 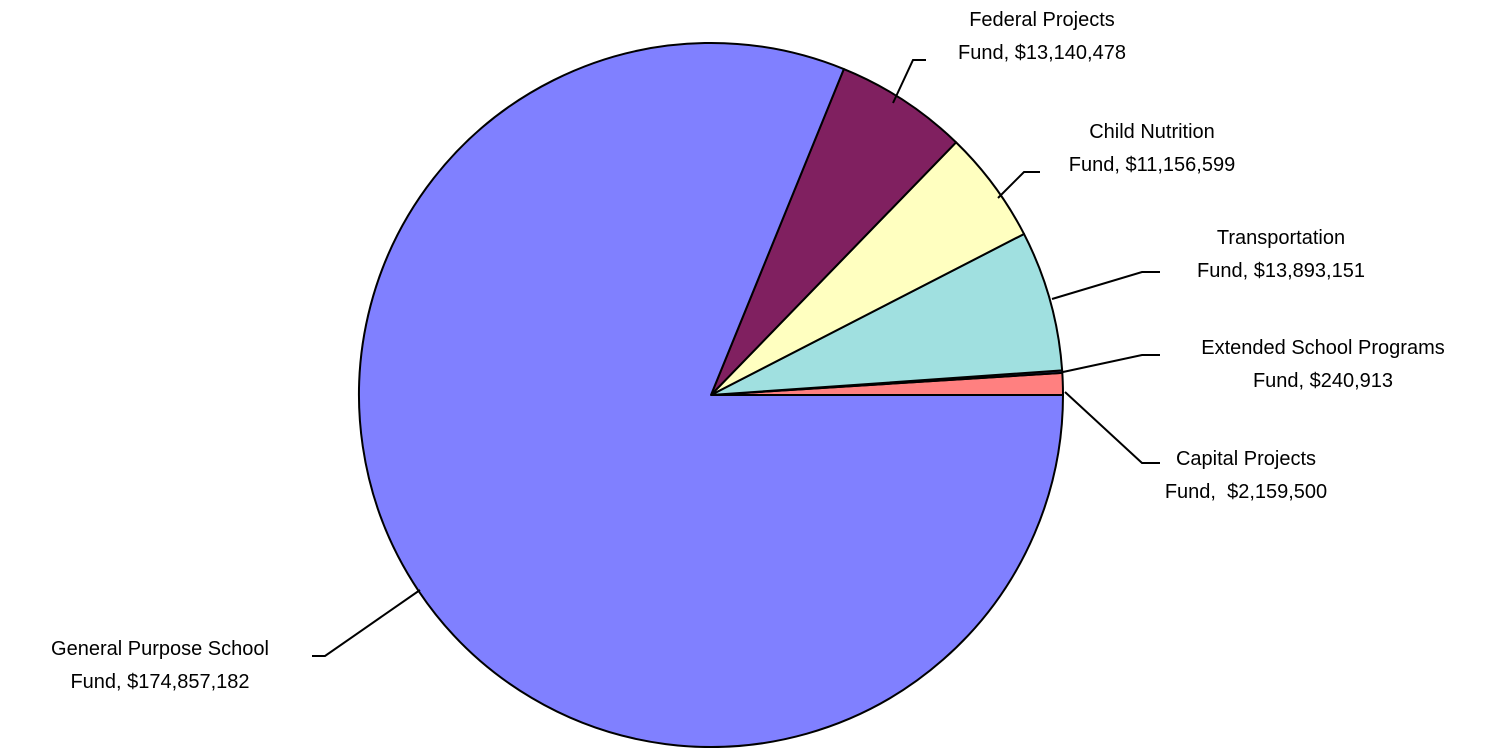 What do you see at coordinates (1281, 271) in the screenshot?
I see `slice-label-transportation-line2: Fund, $13,893,151` at bounding box center [1281, 271].